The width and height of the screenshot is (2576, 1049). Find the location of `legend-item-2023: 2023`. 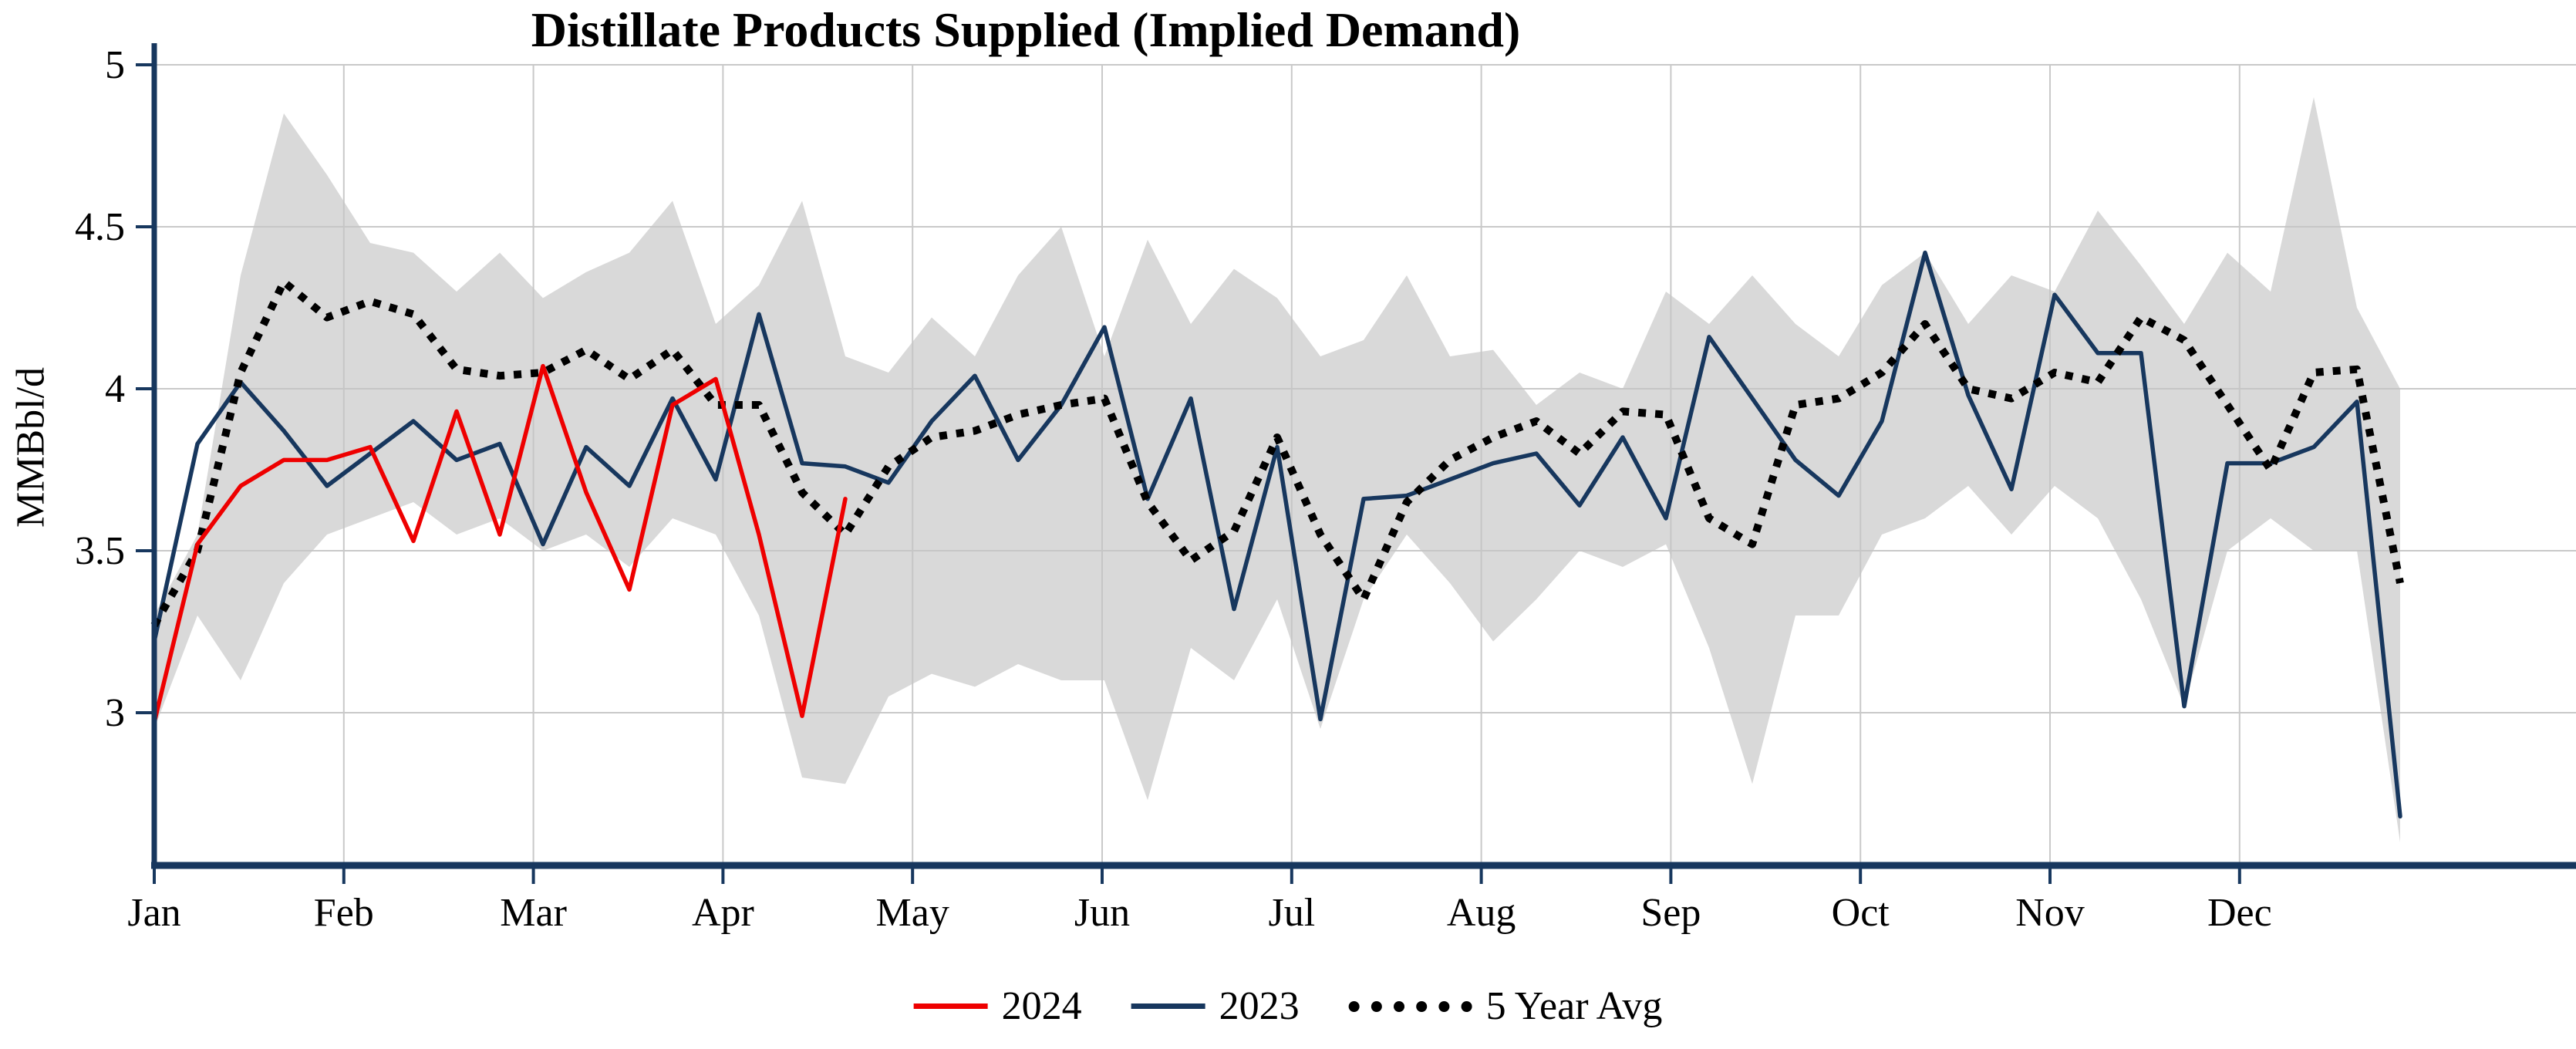

legend-item-2023: 2023 is located at coordinates (1215, 1006).